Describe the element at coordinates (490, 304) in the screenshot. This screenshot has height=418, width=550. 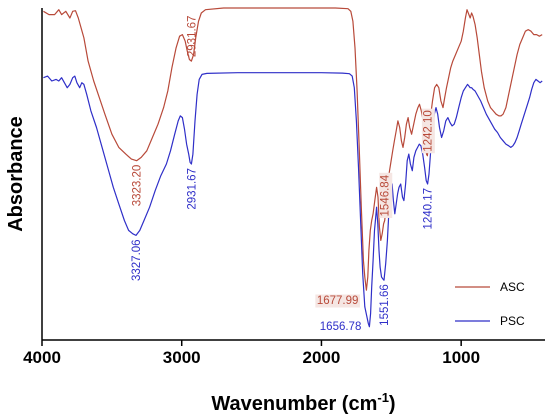
I see `legend: ASC PSC` at that location.